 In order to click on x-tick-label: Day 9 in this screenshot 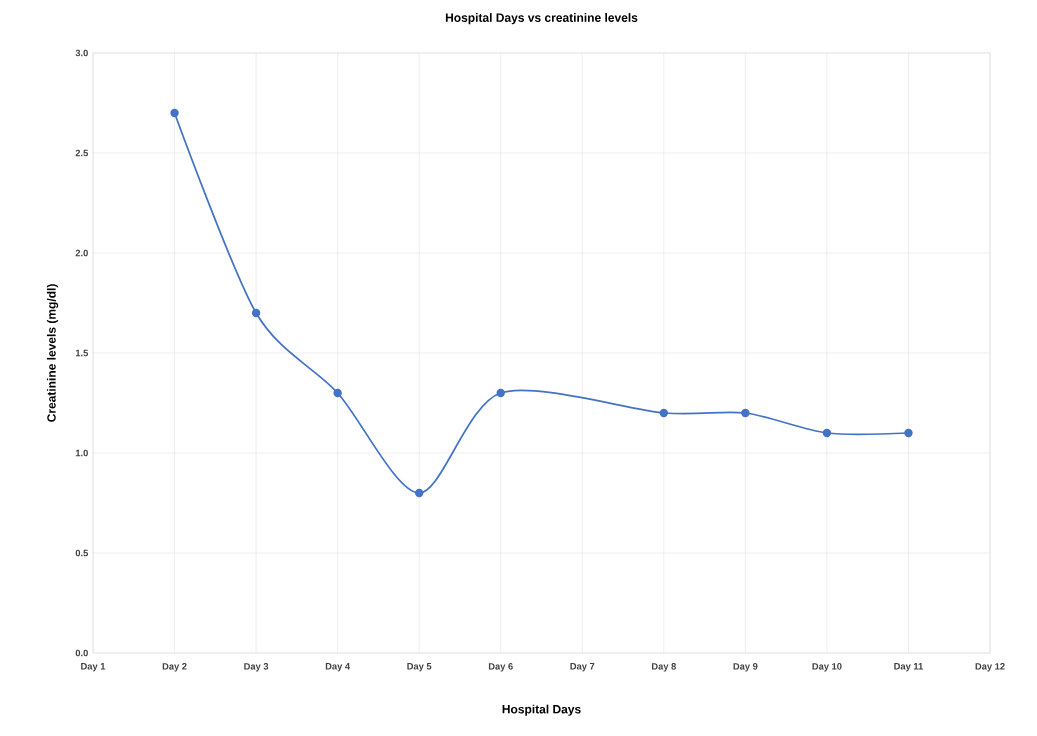, I will do `click(745, 667)`.